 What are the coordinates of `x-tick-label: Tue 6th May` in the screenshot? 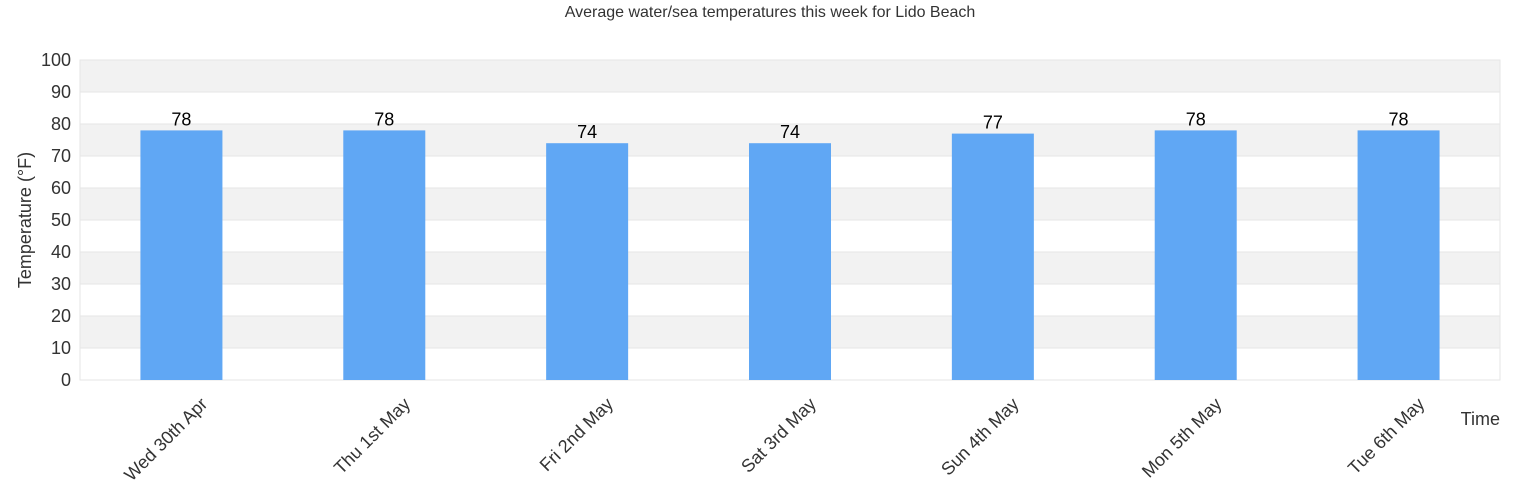 It's located at (1386, 436).